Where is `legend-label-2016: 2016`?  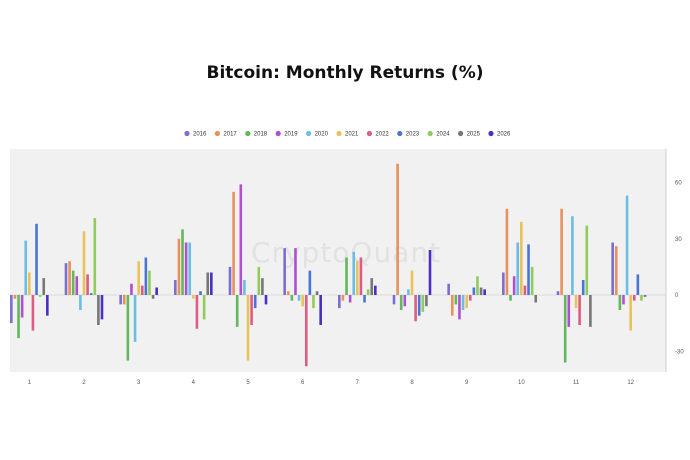
legend-label-2016: 2016 is located at coordinates (200, 135).